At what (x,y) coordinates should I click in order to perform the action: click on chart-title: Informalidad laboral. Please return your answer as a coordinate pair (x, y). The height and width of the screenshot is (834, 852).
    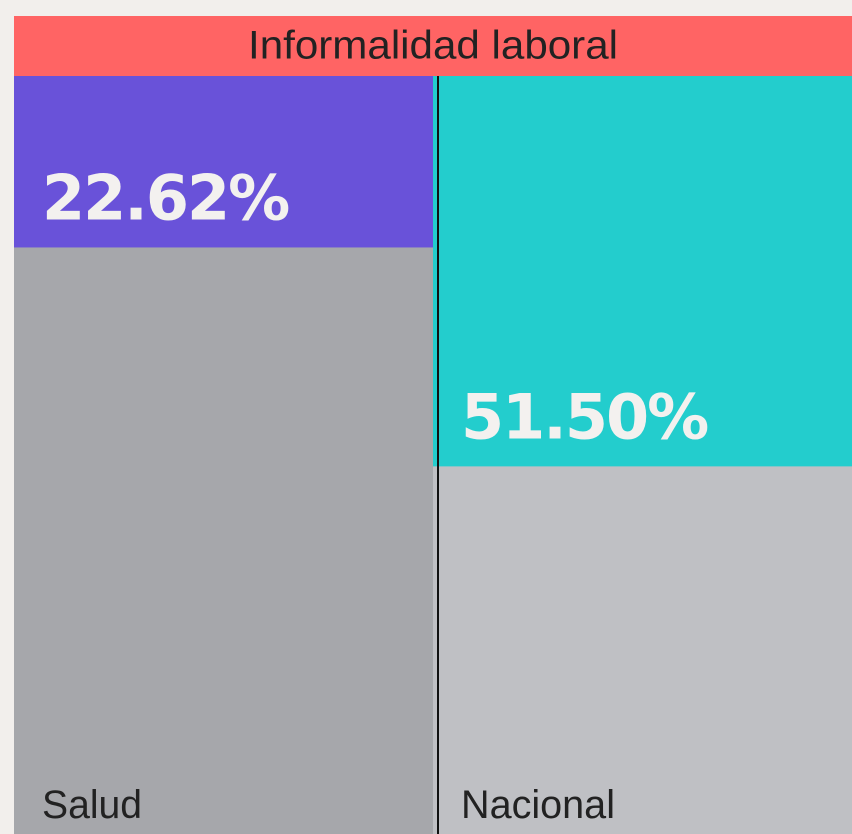
    Looking at the image, I should click on (433, 46).